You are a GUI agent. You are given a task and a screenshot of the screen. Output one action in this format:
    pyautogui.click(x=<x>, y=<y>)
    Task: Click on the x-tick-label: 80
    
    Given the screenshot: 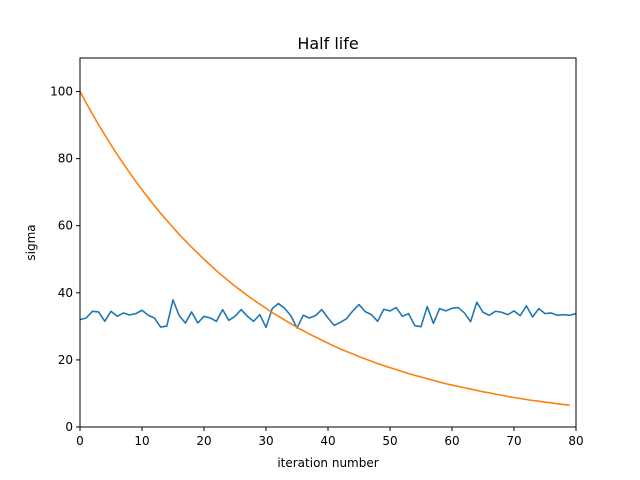 What is the action you would take?
    pyautogui.click(x=575, y=441)
    